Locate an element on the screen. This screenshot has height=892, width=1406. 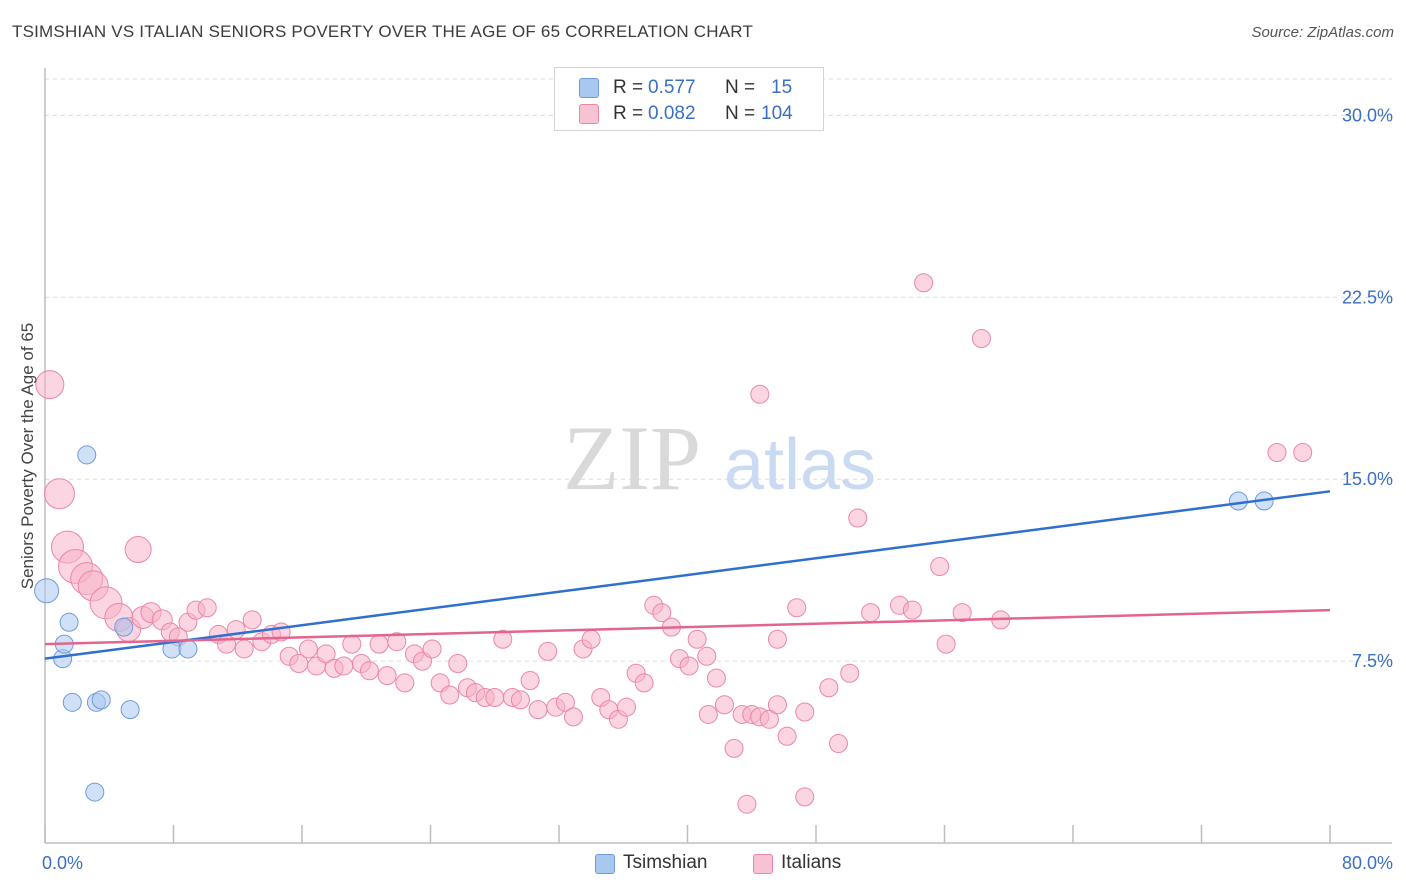
series-legend: Tsimshian Italians is located at coordinates (703, 865).